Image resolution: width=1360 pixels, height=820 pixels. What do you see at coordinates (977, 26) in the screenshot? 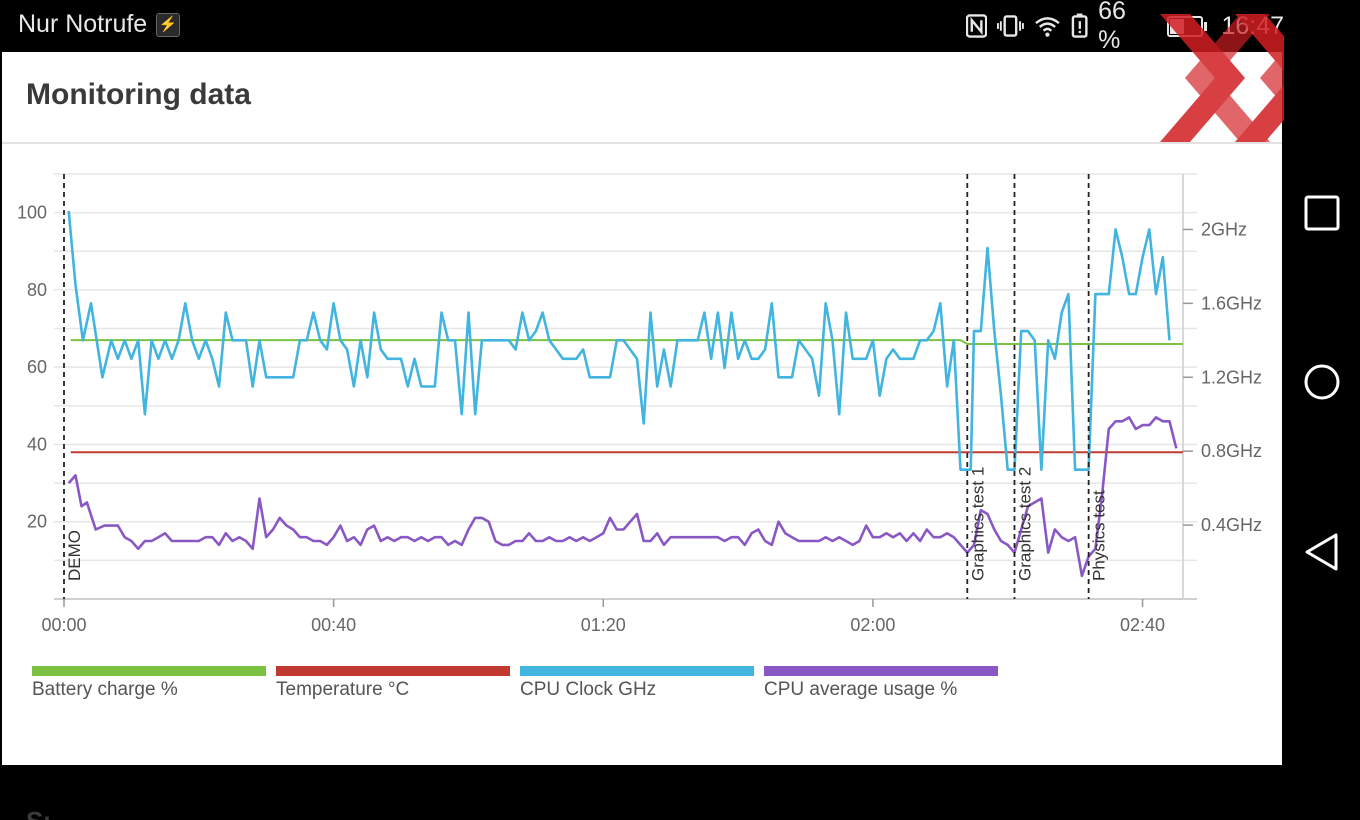
I see `nfc-icon` at bounding box center [977, 26].